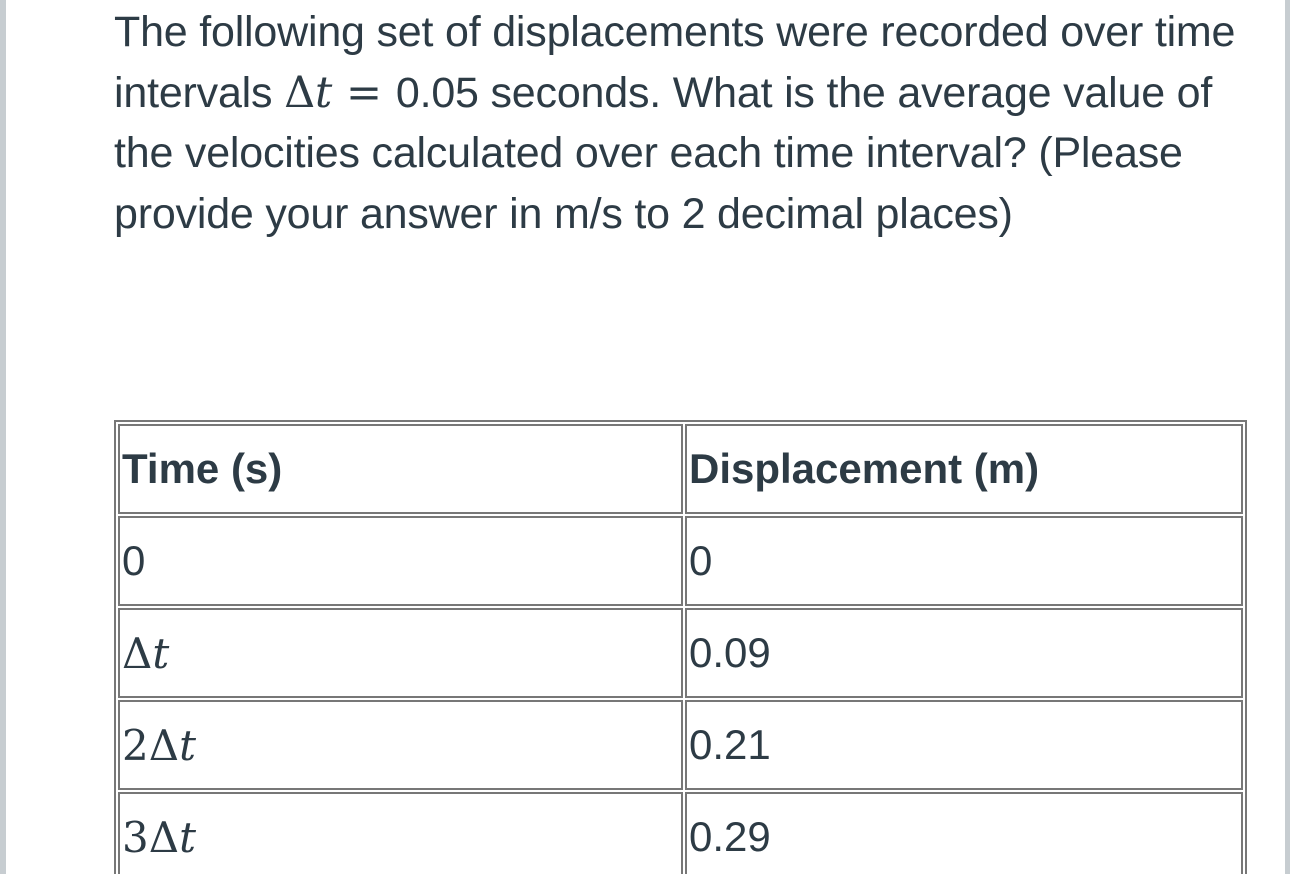 The width and height of the screenshot is (1290, 874). I want to click on time-cell: 0, so click(400, 561).